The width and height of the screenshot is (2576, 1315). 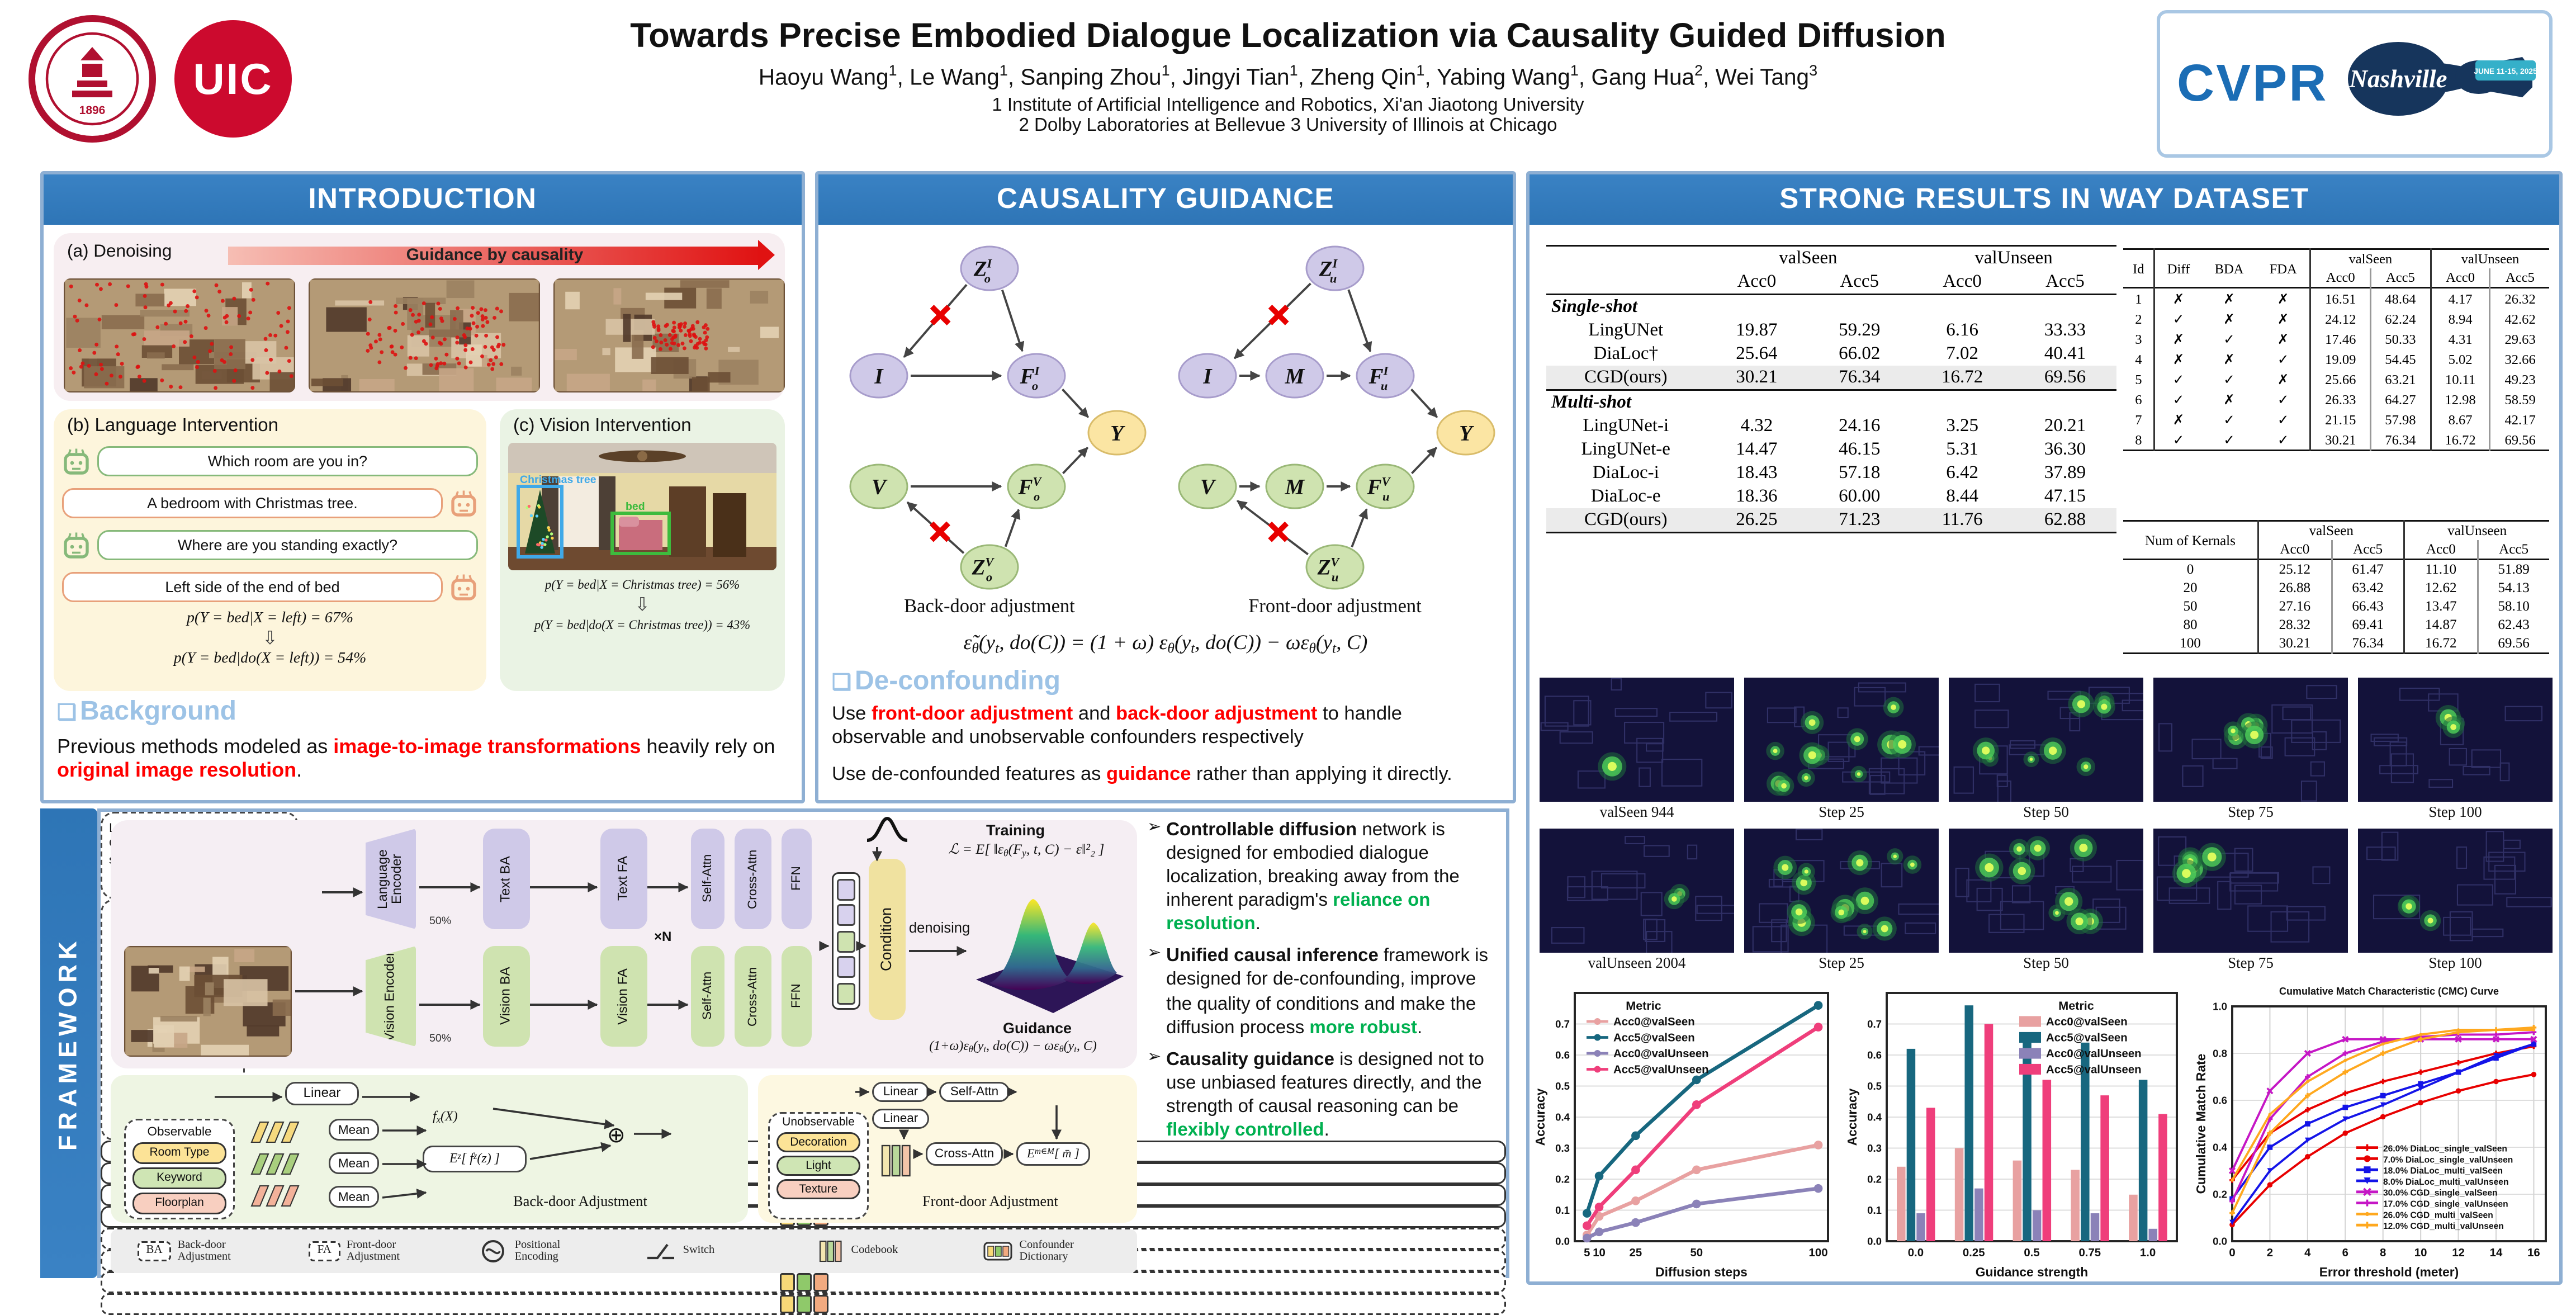 What do you see at coordinates (558, 480) in the screenshot?
I see `svg-text: Christmas tree` at bounding box center [558, 480].